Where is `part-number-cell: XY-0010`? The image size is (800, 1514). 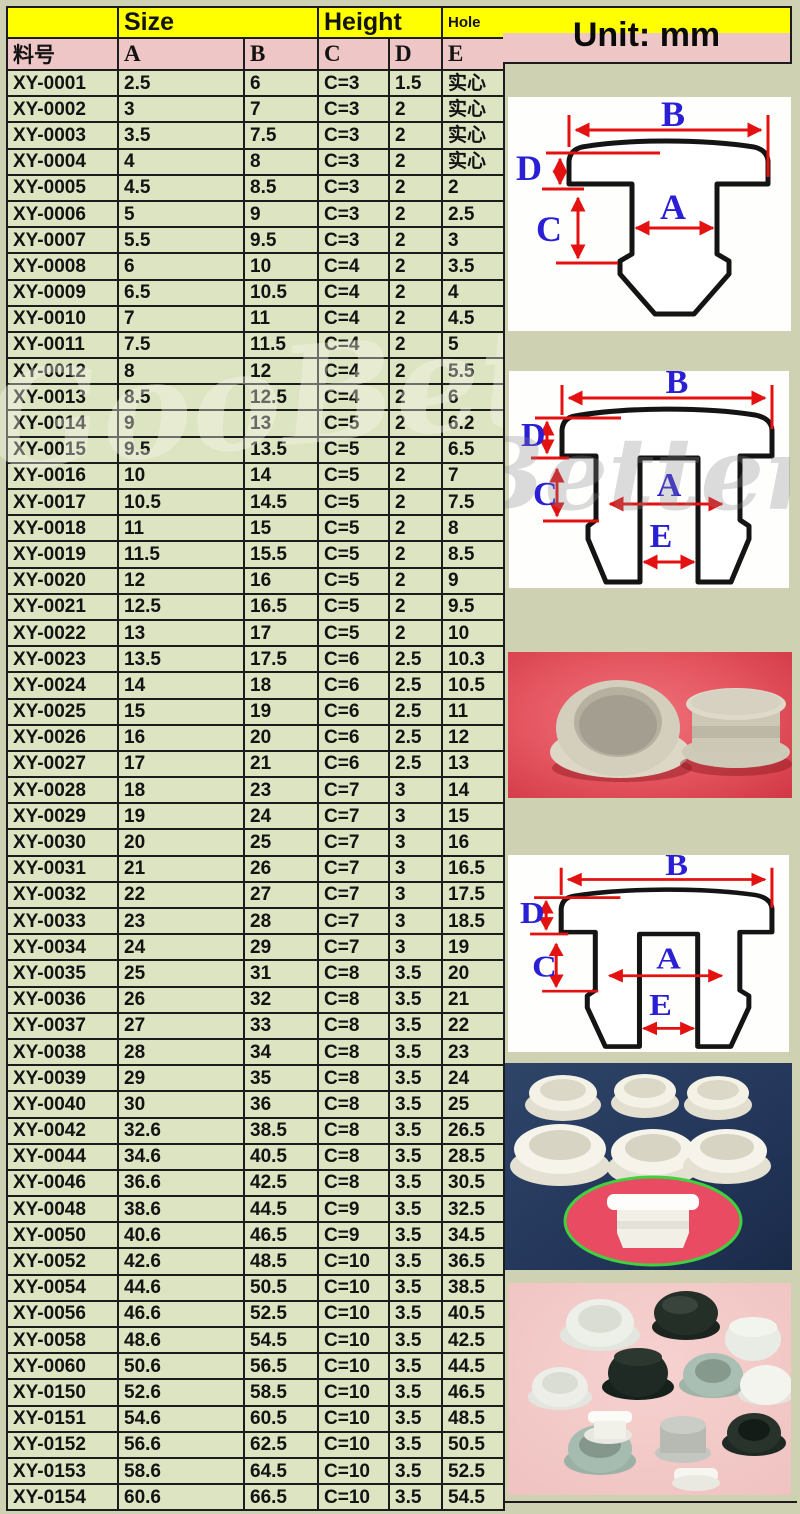 part-number-cell: XY-0010 is located at coordinates (62, 318).